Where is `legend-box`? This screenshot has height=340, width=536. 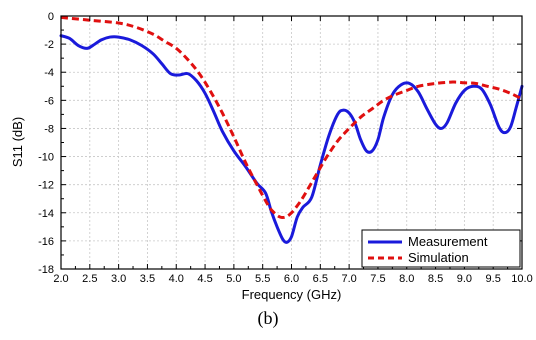
legend-box is located at coordinates (441, 248).